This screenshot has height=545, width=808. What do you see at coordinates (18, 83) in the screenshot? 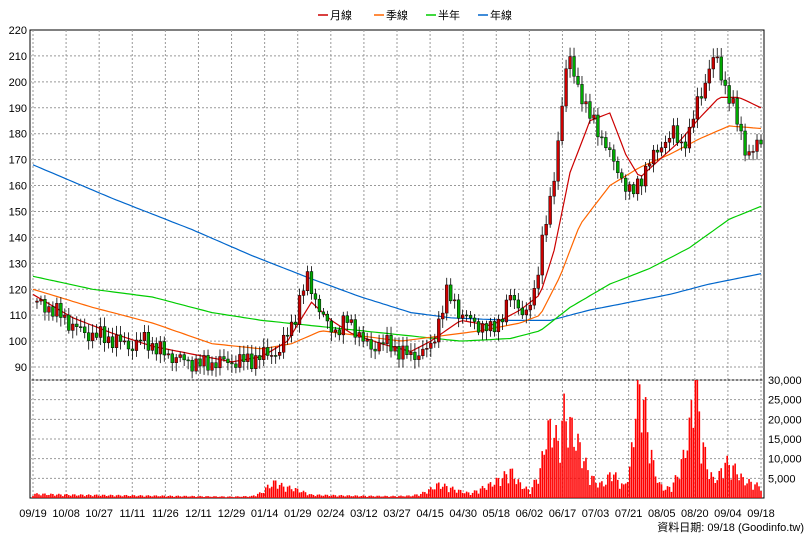
I see `price-tick-label: 200` at bounding box center [18, 83].